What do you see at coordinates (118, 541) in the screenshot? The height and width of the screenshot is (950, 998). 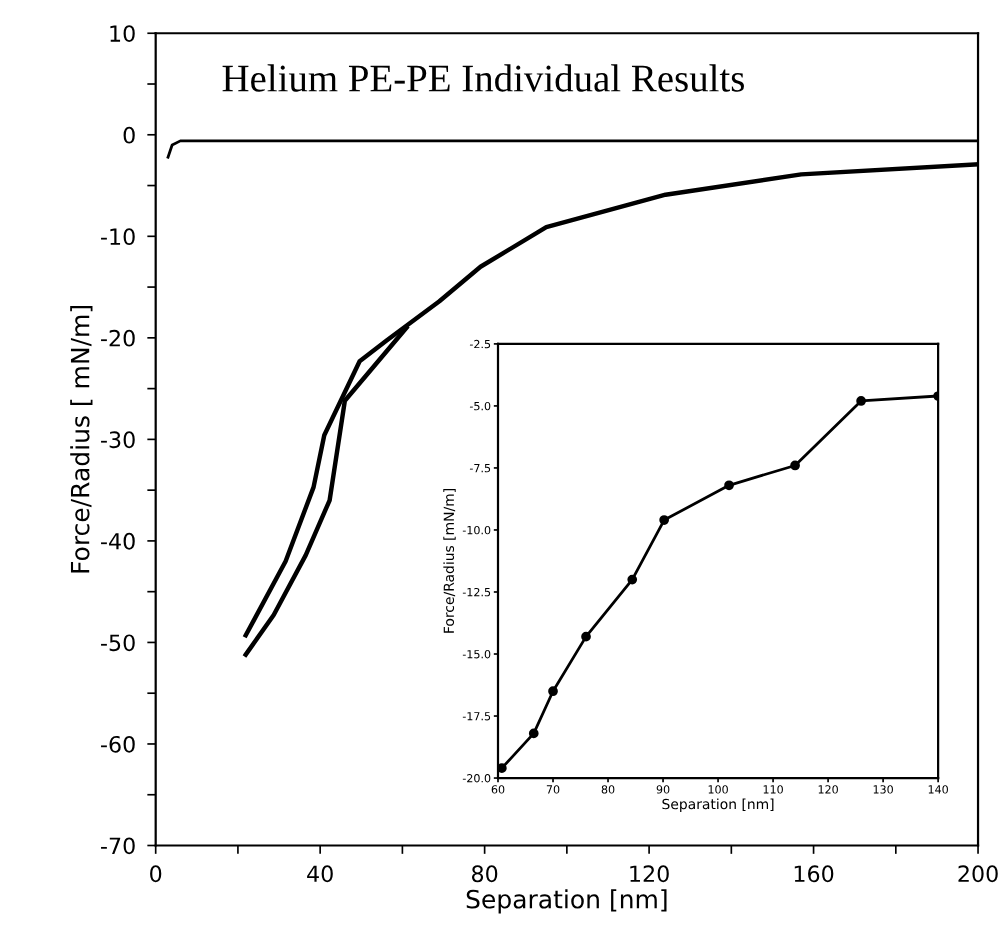 I see `y-tick-label: -40` at bounding box center [118, 541].